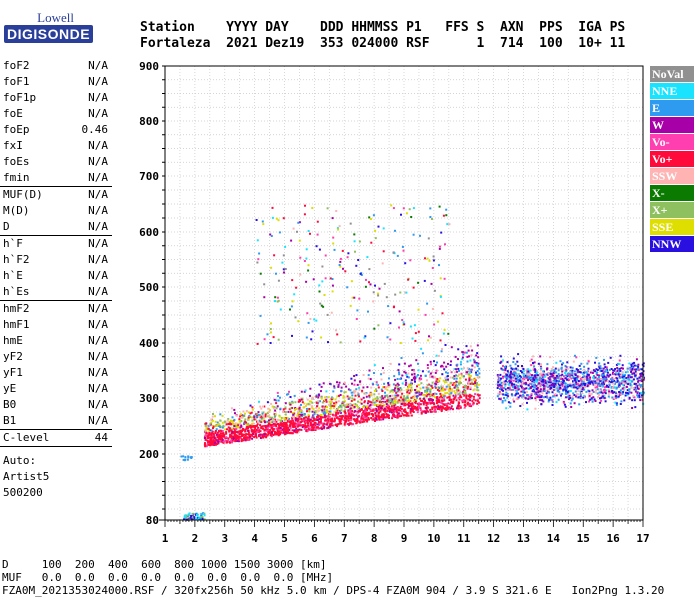 The width and height of the screenshot is (700, 600). Describe the element at coordinates (13, 340) in the screenshot. I see `param-name: hmE` at that location.